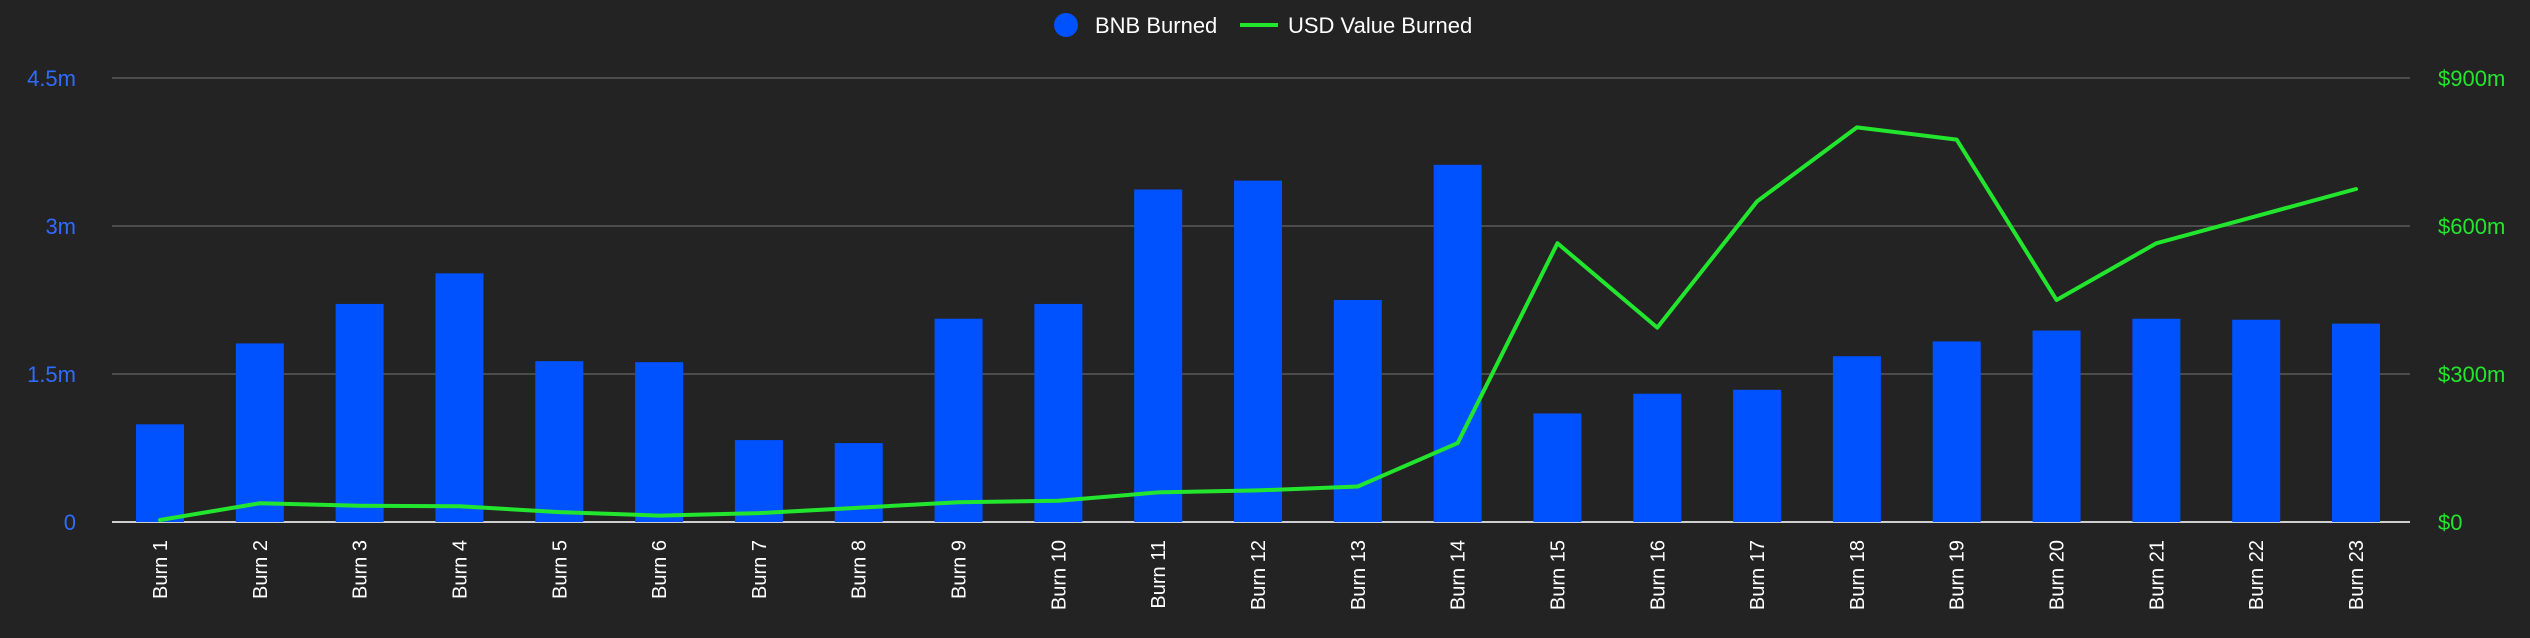 This screenshot has height=638, width=2530. What do you see at coordinates (1156, 25) in the screenshot?
I see `legend-bnb-label: BNB Burned` at bounding box center [1156, 25].